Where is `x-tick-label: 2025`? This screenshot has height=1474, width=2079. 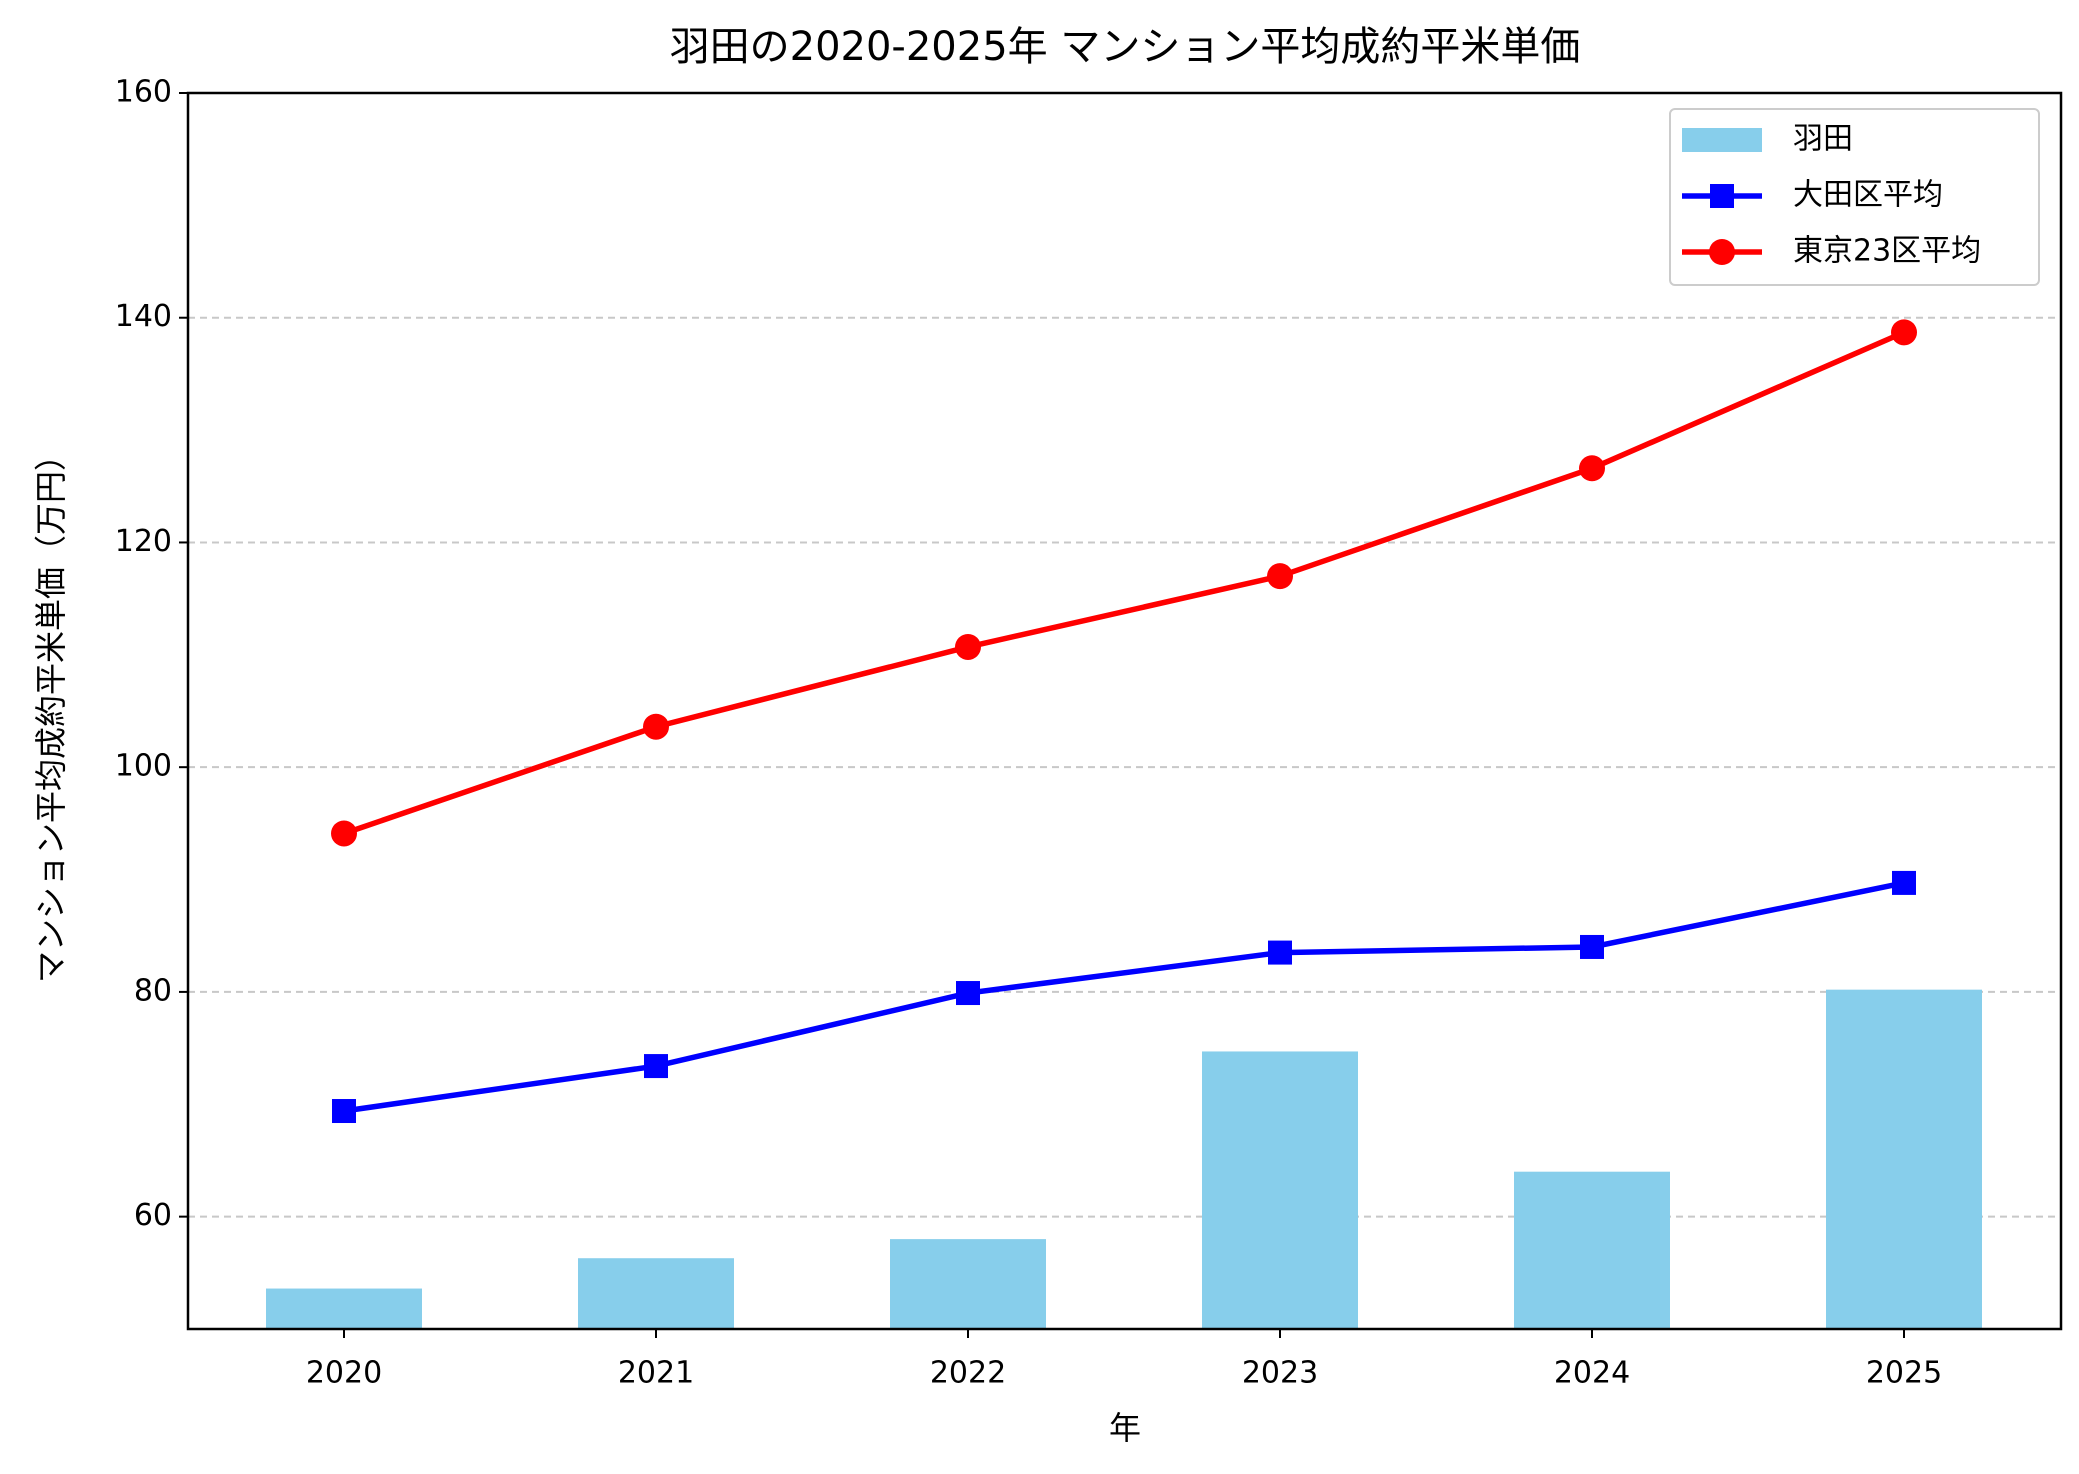
x-tick-label: 2025 is located at coordinates (1904, 1373).